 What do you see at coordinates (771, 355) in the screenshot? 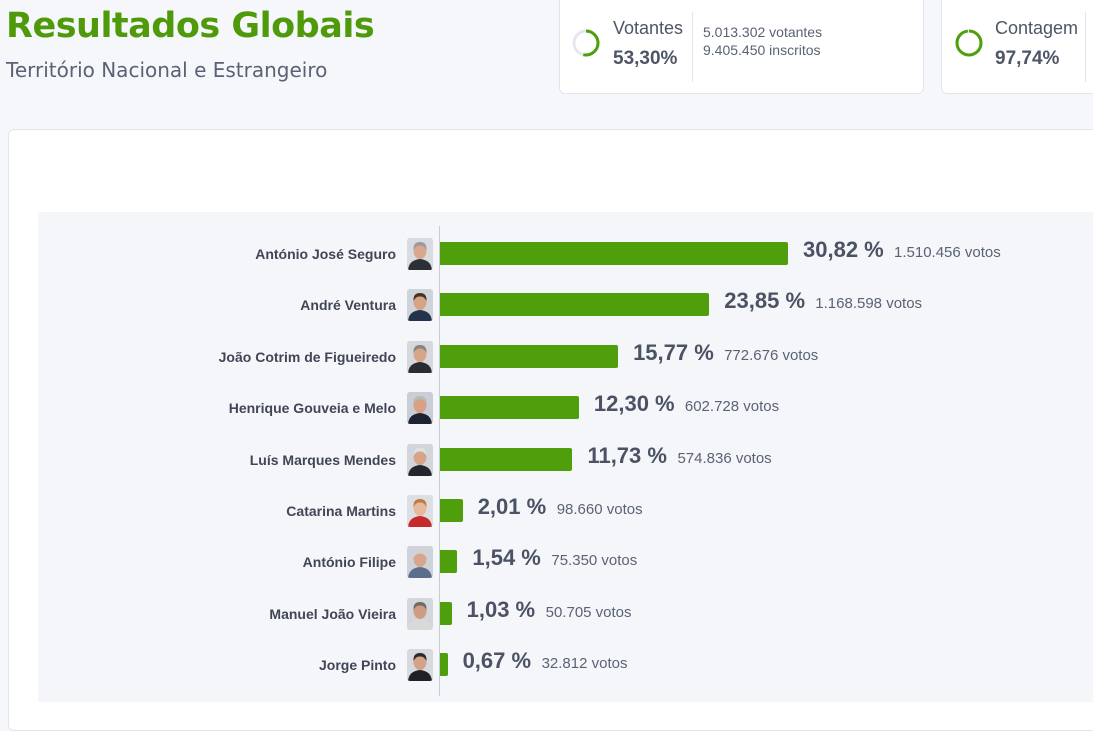
I see `result-votes: 772.676 votos` at bounding box center [771, 355].